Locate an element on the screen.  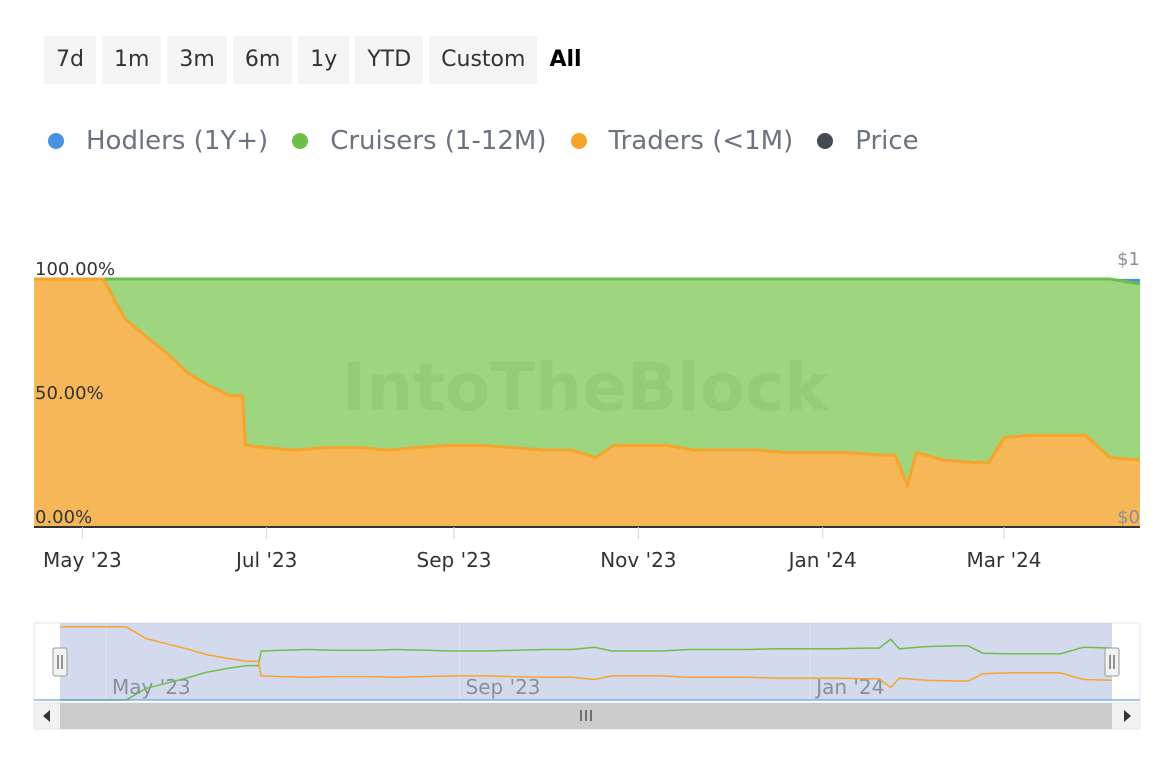
scrollbar-thumb is located at coordinates (586, 716).